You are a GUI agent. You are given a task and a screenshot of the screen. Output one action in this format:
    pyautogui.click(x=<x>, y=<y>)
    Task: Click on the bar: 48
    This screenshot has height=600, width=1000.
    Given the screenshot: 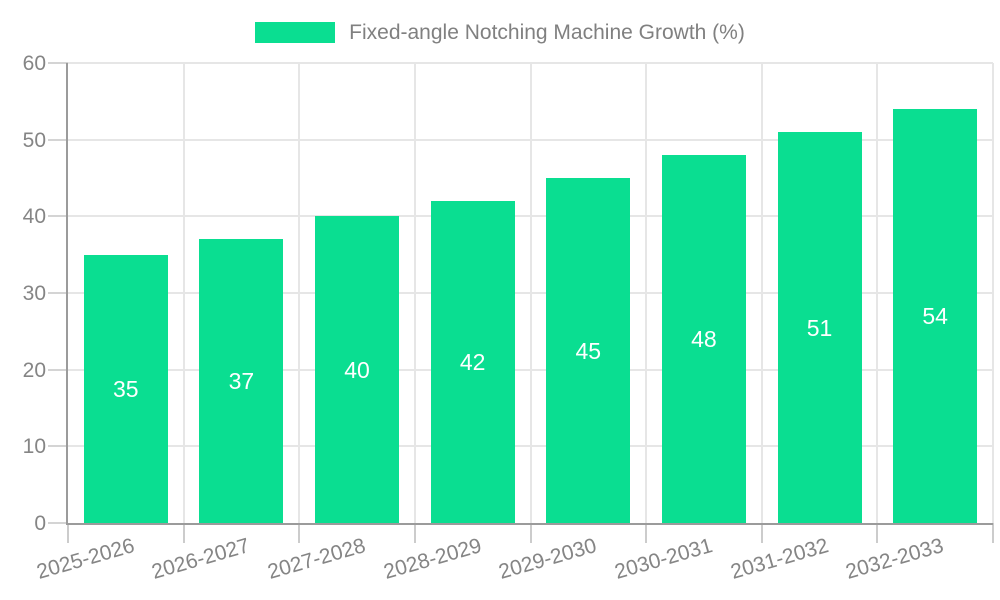 What is the action you would take?
    pyautogui.click(x=703, y=339)
    